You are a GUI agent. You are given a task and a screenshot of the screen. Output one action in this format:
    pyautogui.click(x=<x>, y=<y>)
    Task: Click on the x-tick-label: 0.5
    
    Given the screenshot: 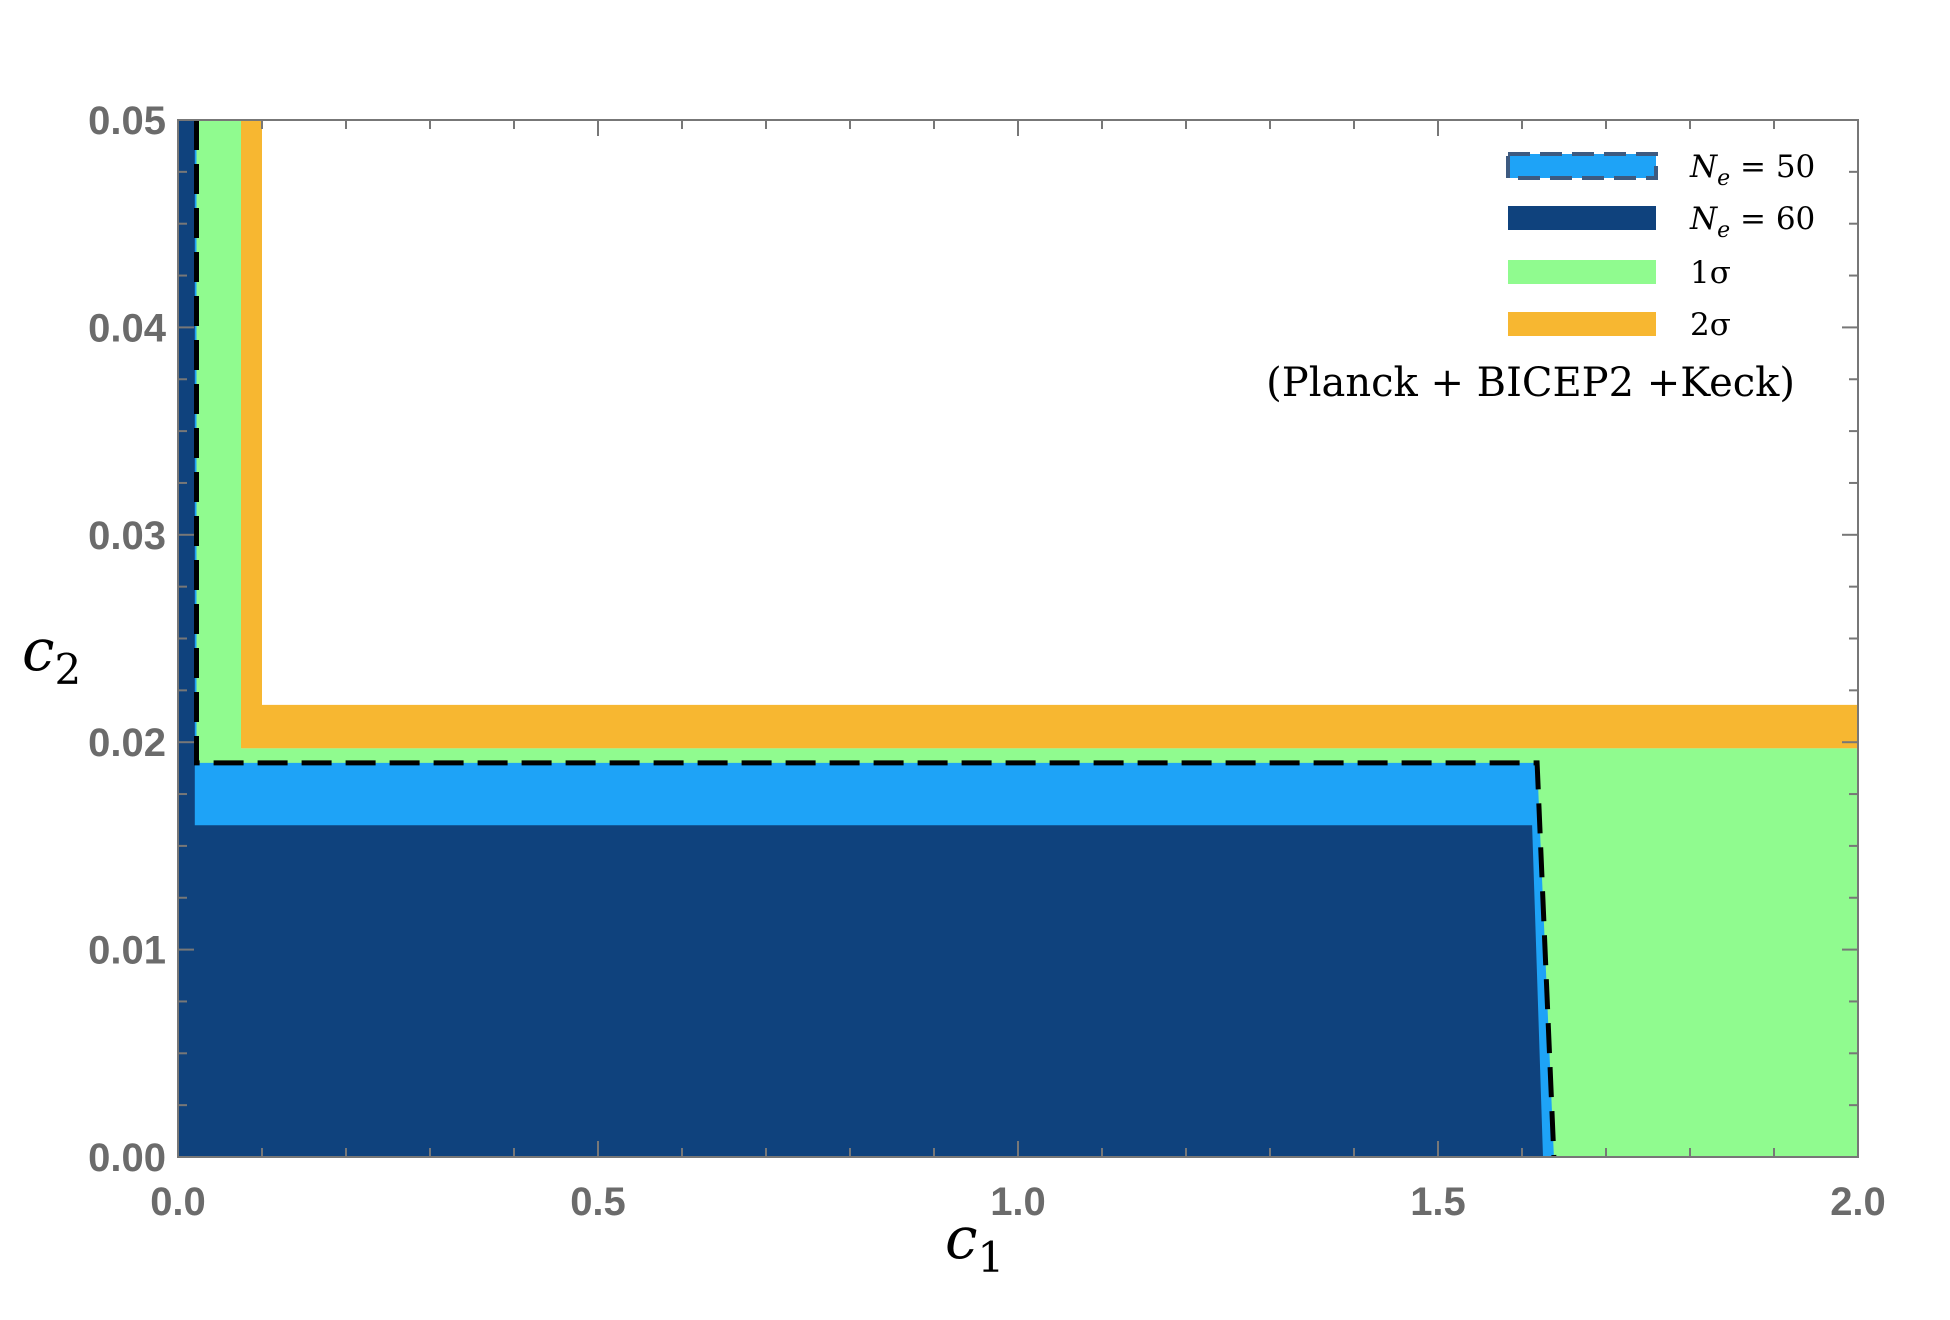 What is the action you would take?
    pyautogui.click(x=598, y=1202)
    